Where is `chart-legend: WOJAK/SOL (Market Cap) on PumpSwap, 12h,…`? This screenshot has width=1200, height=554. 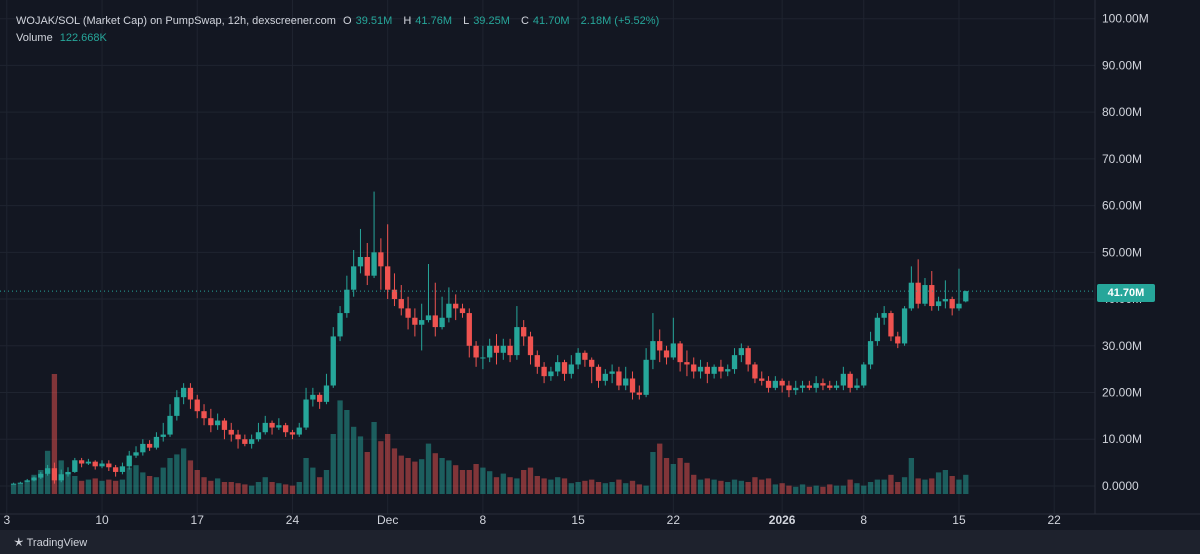 chart-legend: WOJAK/SOL (Market Cap) on PumpSwap, 12h,… is located at coordinates (339, 30).